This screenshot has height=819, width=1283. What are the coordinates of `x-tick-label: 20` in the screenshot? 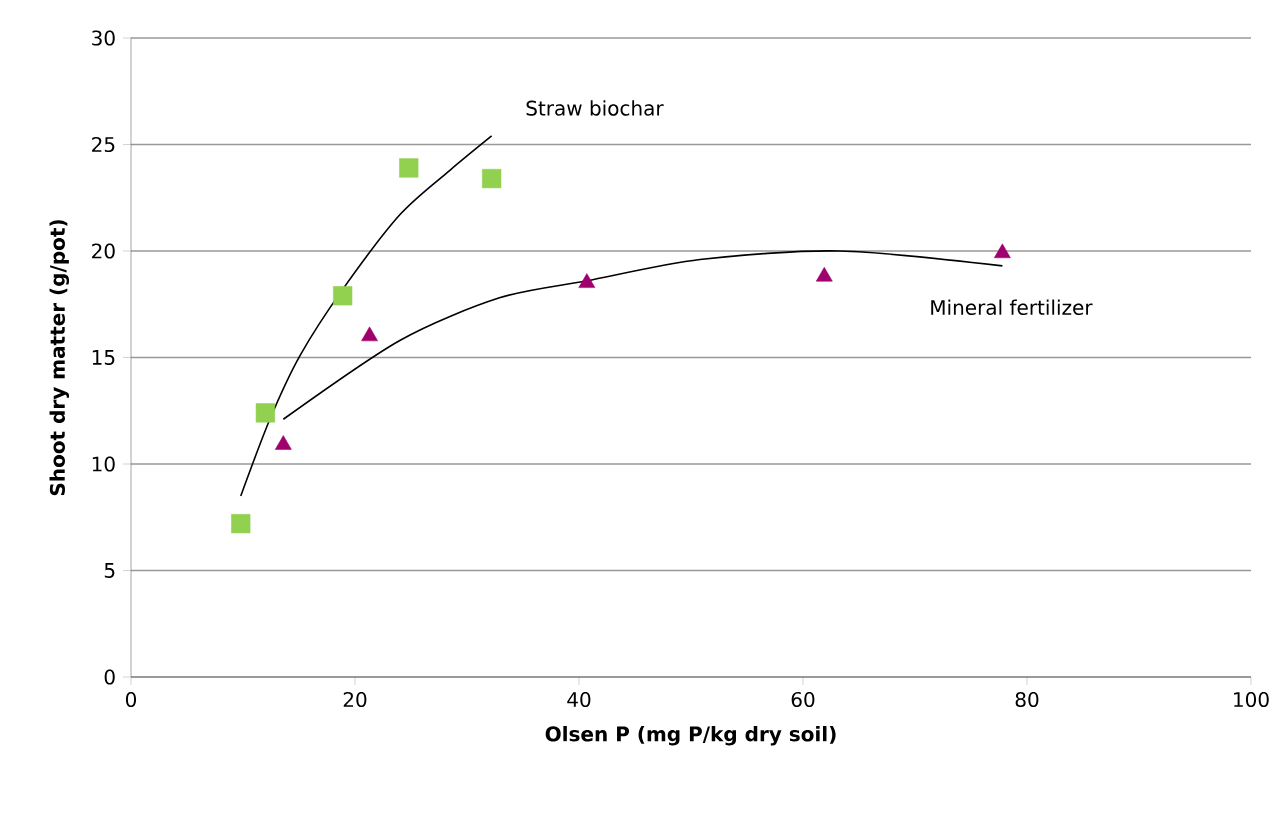 It's located at (355, 699).